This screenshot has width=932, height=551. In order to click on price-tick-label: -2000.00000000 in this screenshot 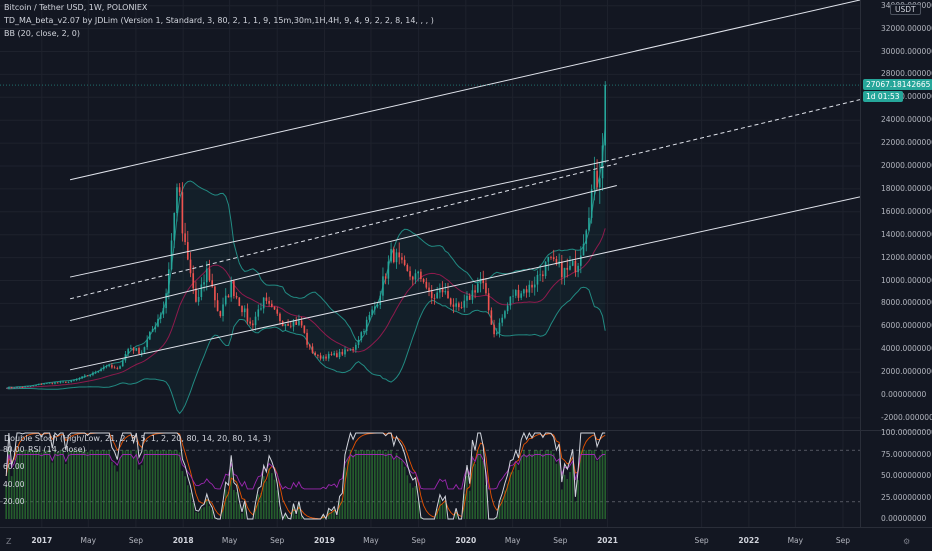, I will do `click(906, 417)`.